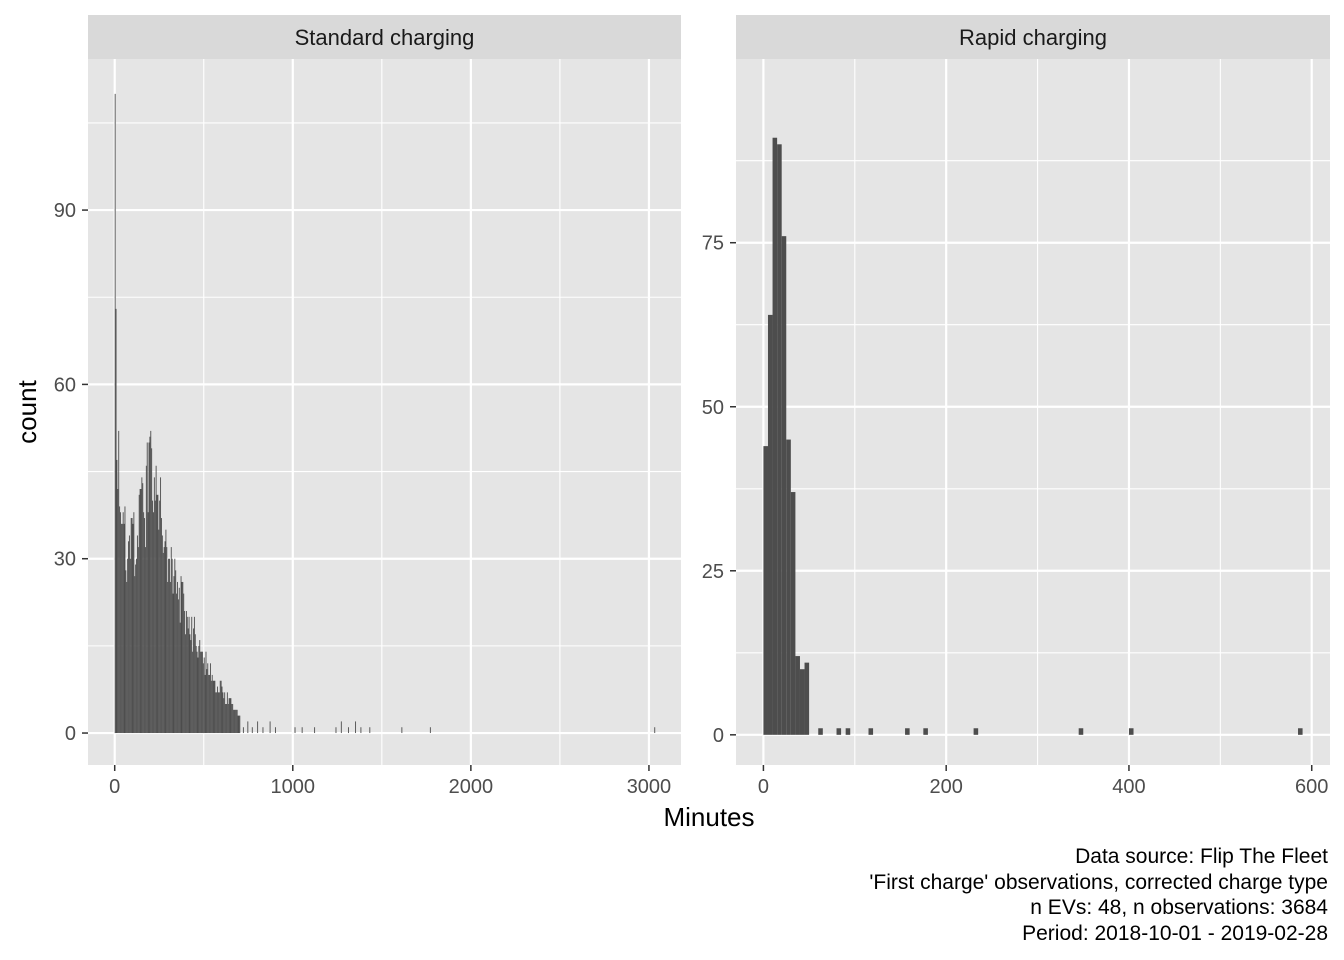 The width and height of the screenshot is (1344, 960). Describe the element at coordinates (1311, 787) in the screenshot. I see `x-tick-label: 600` at that location.